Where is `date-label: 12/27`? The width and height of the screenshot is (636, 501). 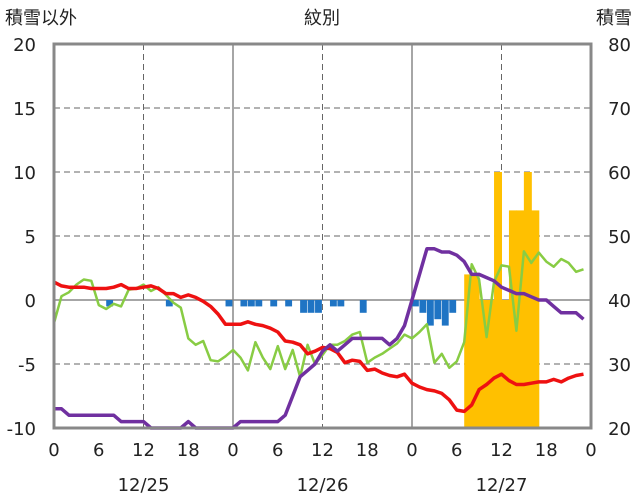 date-label: 12/27 is located at coordinates (502, 485).